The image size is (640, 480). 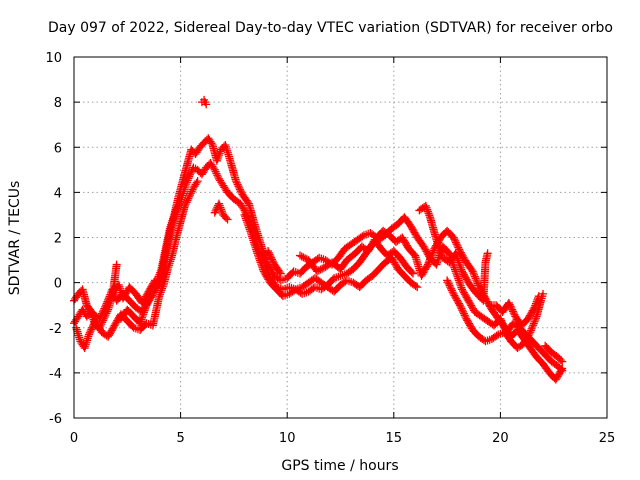 What do you see at coordinates (339, 466) in the screenshot?
I see `x-axis-label: GPS time / hours` at bounding box center [339, 466].